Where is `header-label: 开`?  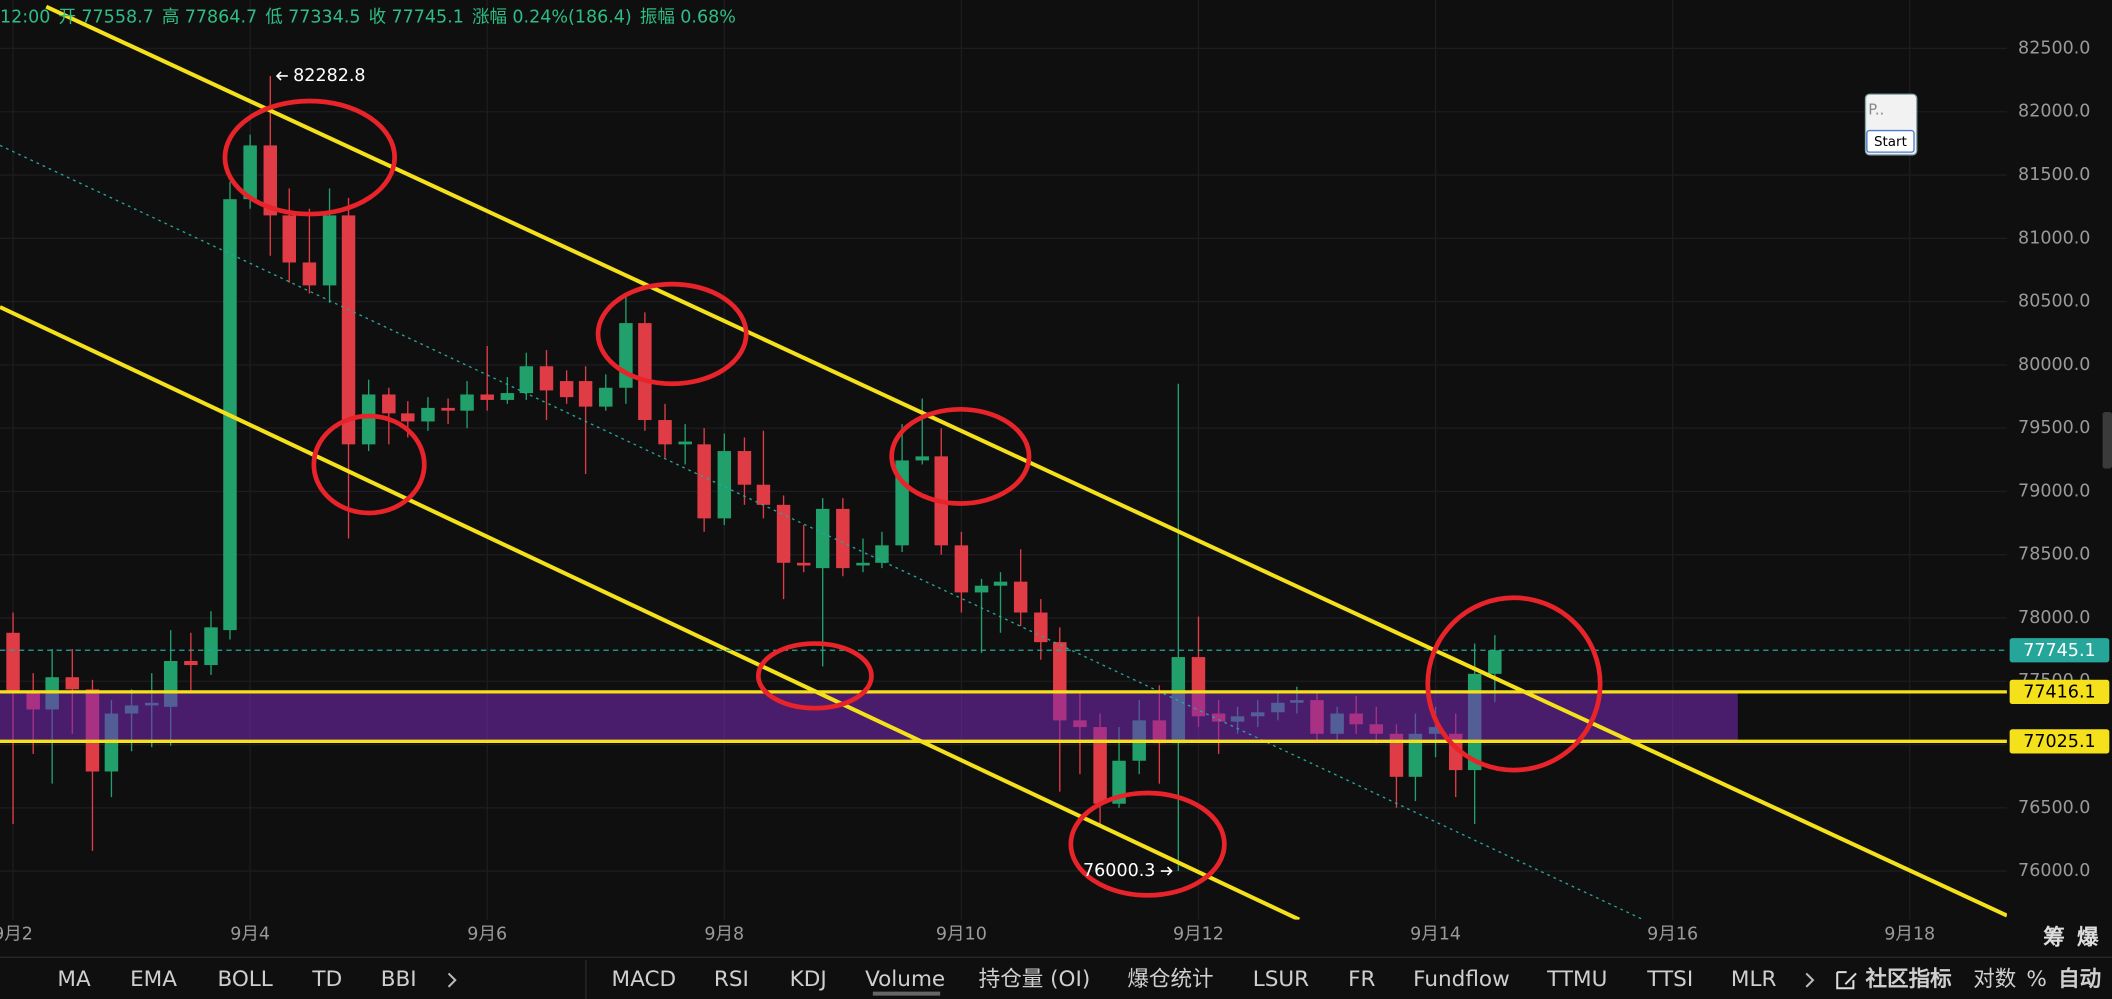
header-label: 开 is located at coordinates (68, 18).